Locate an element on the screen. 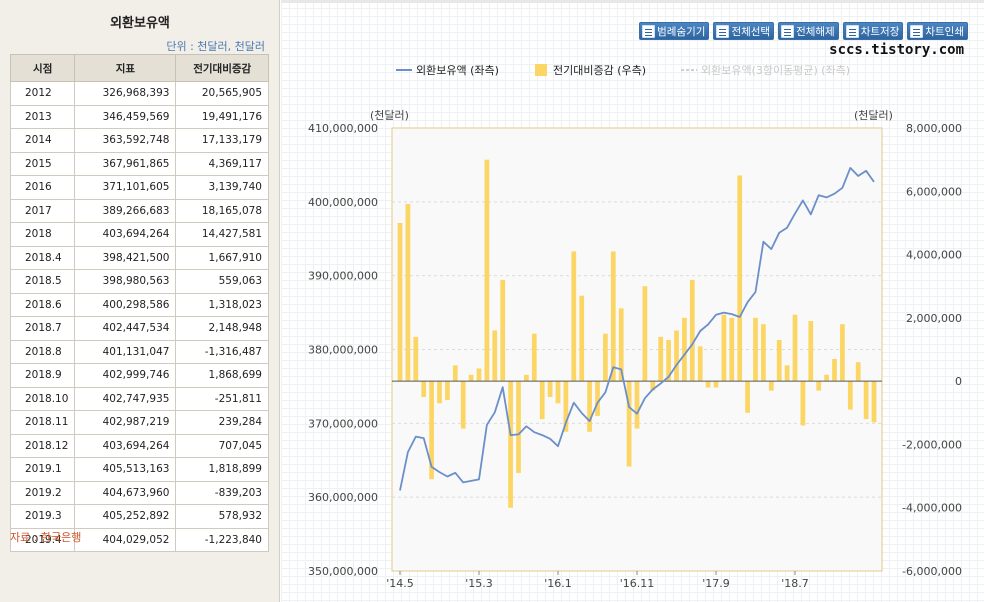  table-row: 2015 367,961,865 4,369,117 is located at coordinates (139, 163).